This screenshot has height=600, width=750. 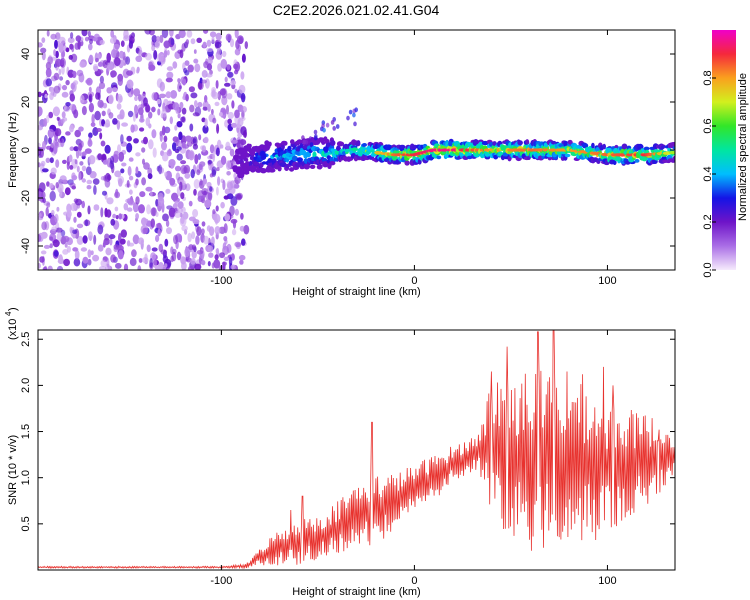 I want to click on x-tick-label: 0, so click(x=414, y=581).